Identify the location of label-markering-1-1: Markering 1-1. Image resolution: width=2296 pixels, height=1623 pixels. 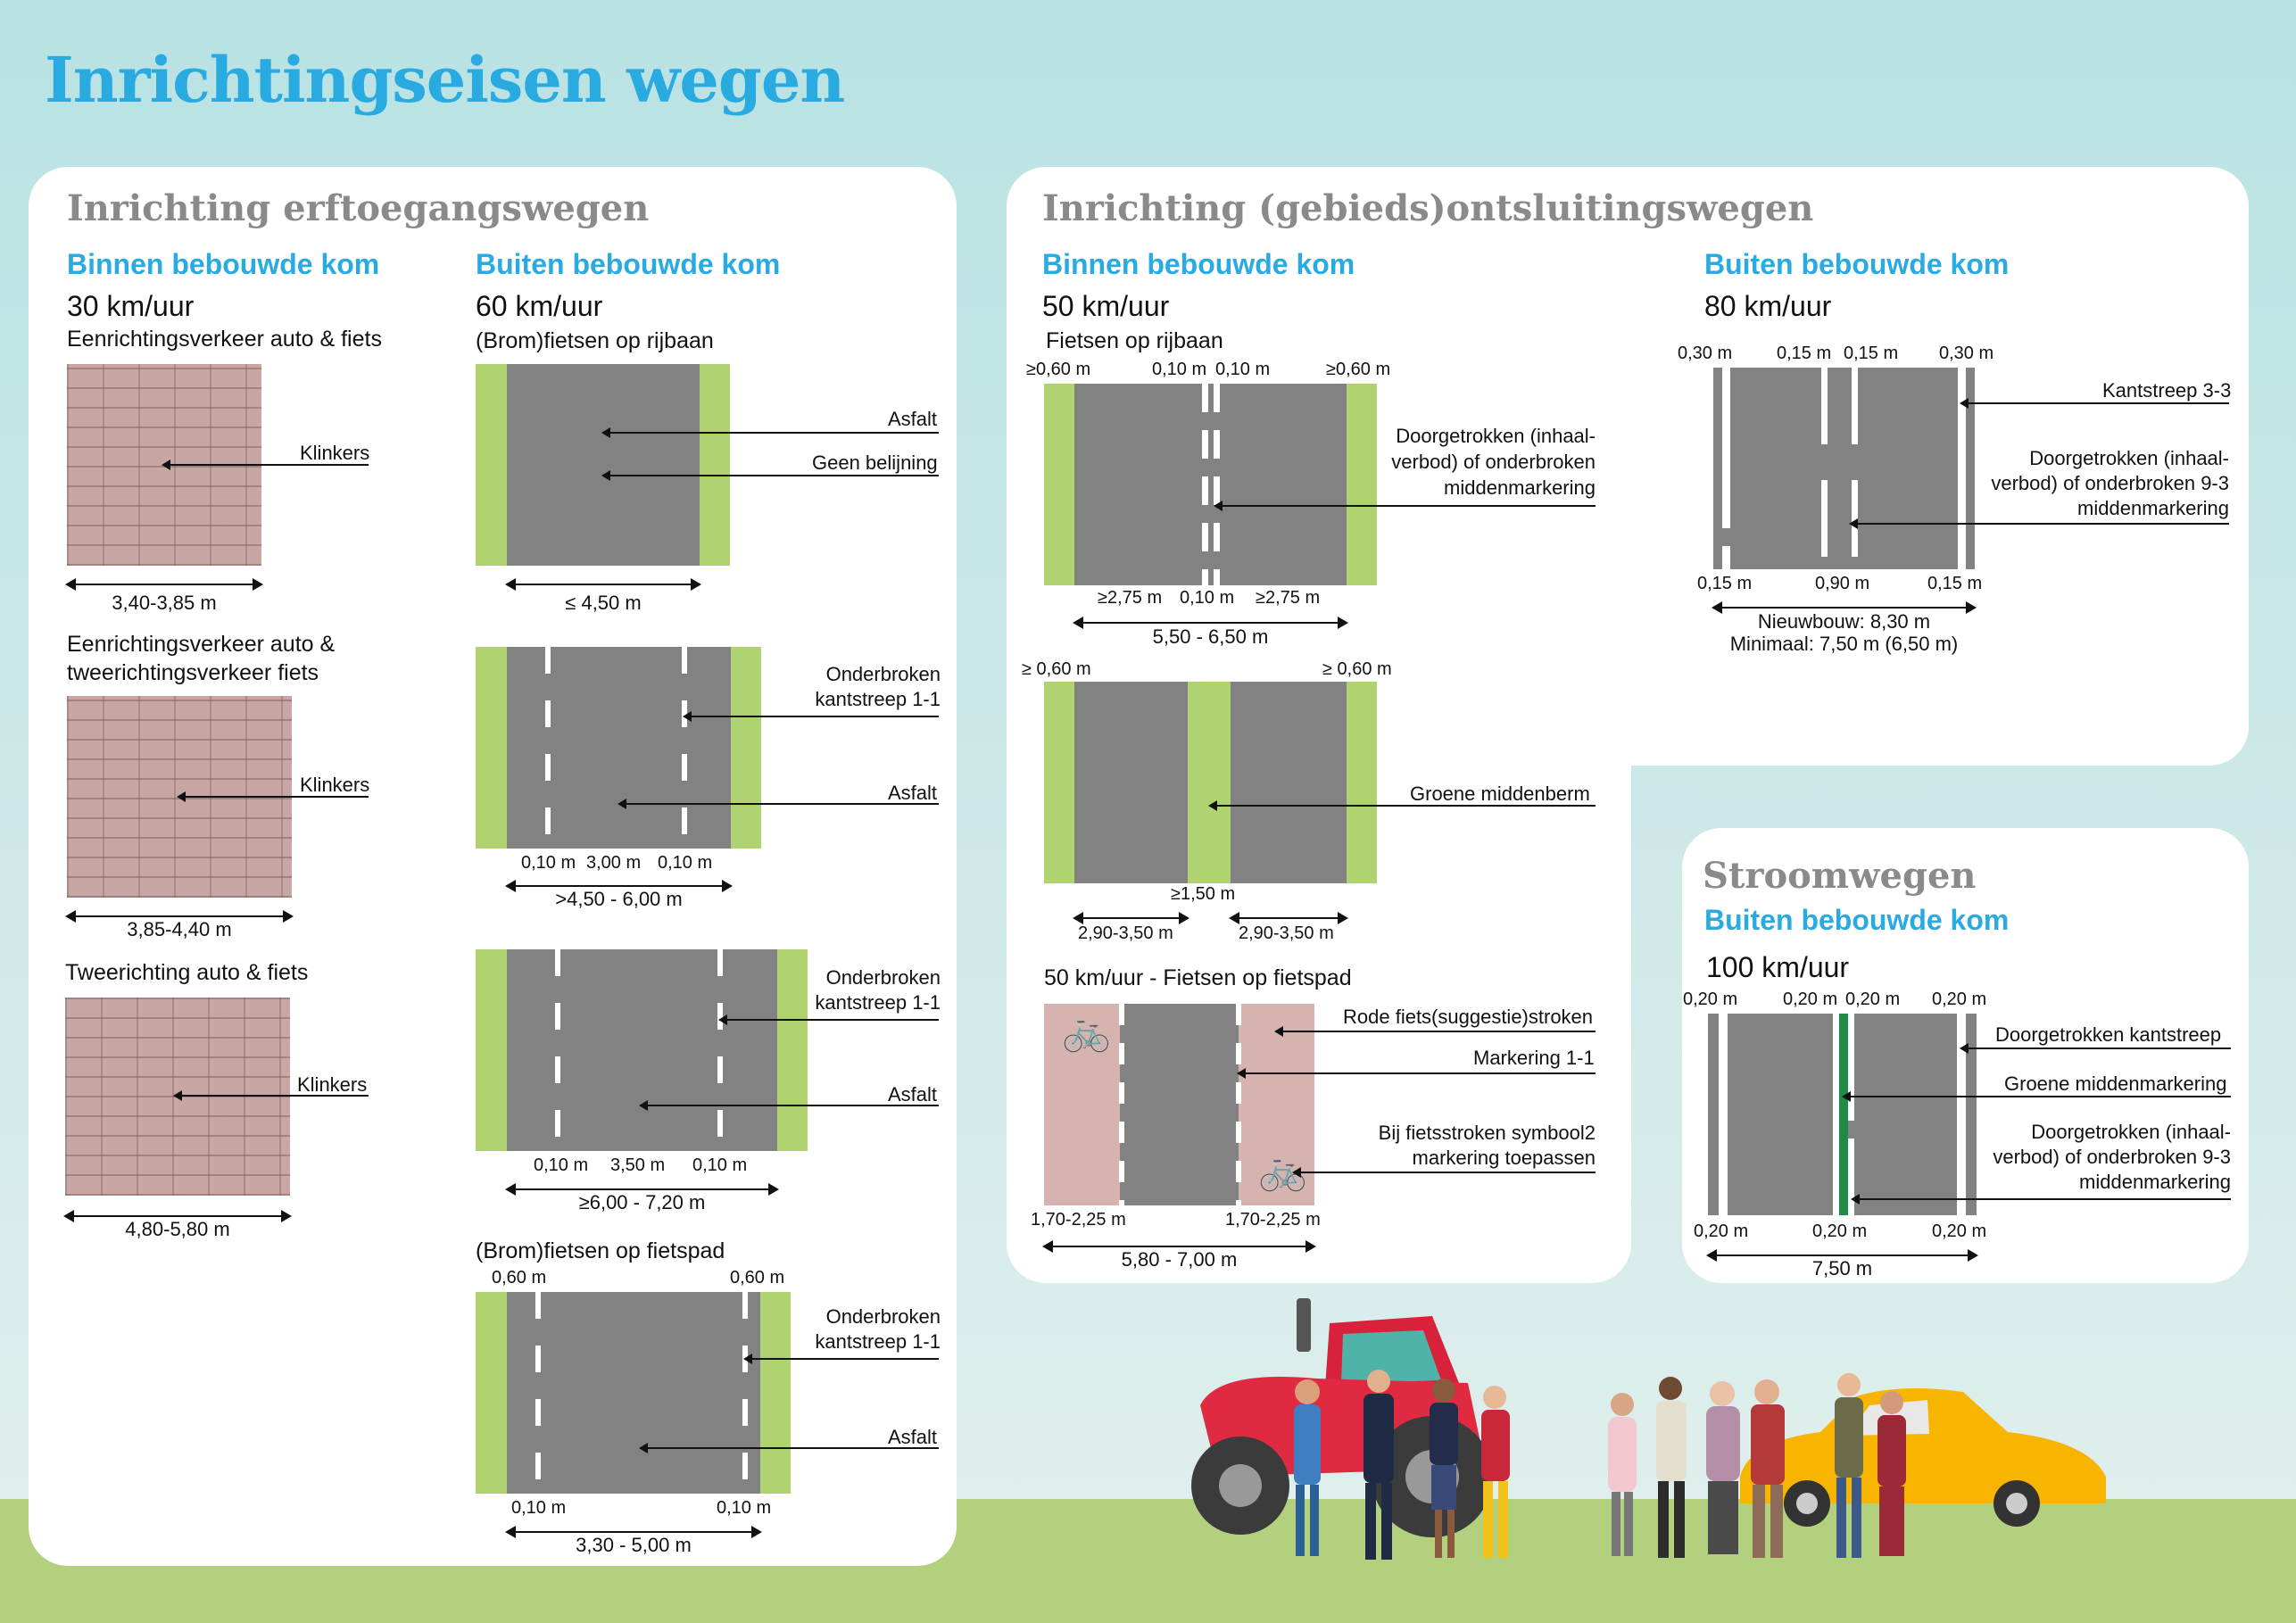
(1534, 1058).